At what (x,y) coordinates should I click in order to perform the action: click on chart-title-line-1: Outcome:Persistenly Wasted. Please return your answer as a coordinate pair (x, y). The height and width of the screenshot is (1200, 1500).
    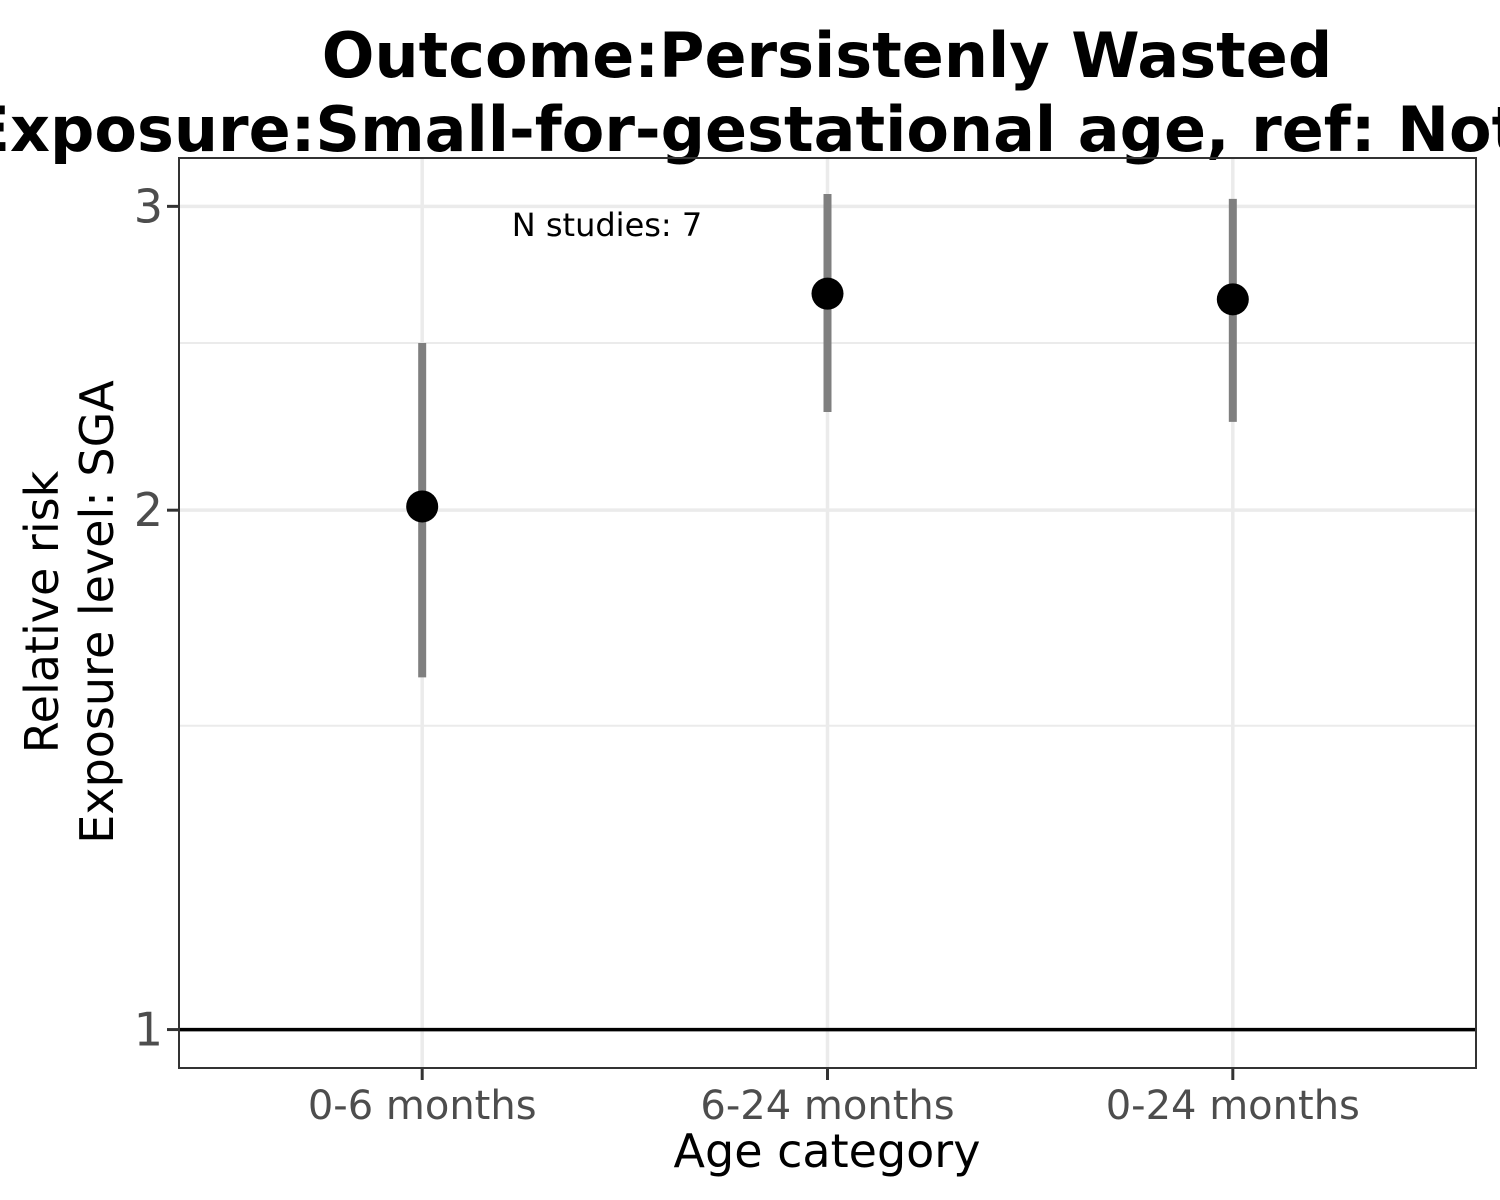
    Looking at the image, I should click on (827, 55).